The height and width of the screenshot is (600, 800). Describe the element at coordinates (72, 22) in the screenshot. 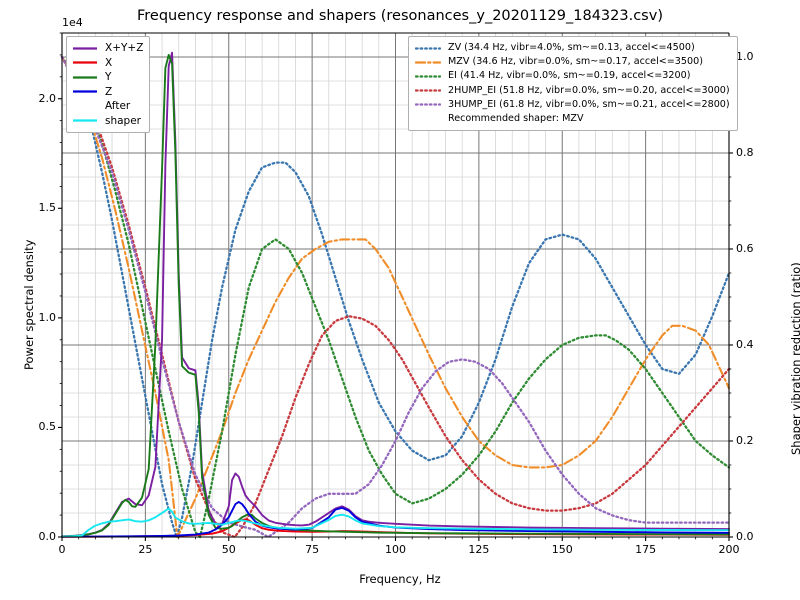

I see `y-axis-scale-exponent: 1e4` at that location.